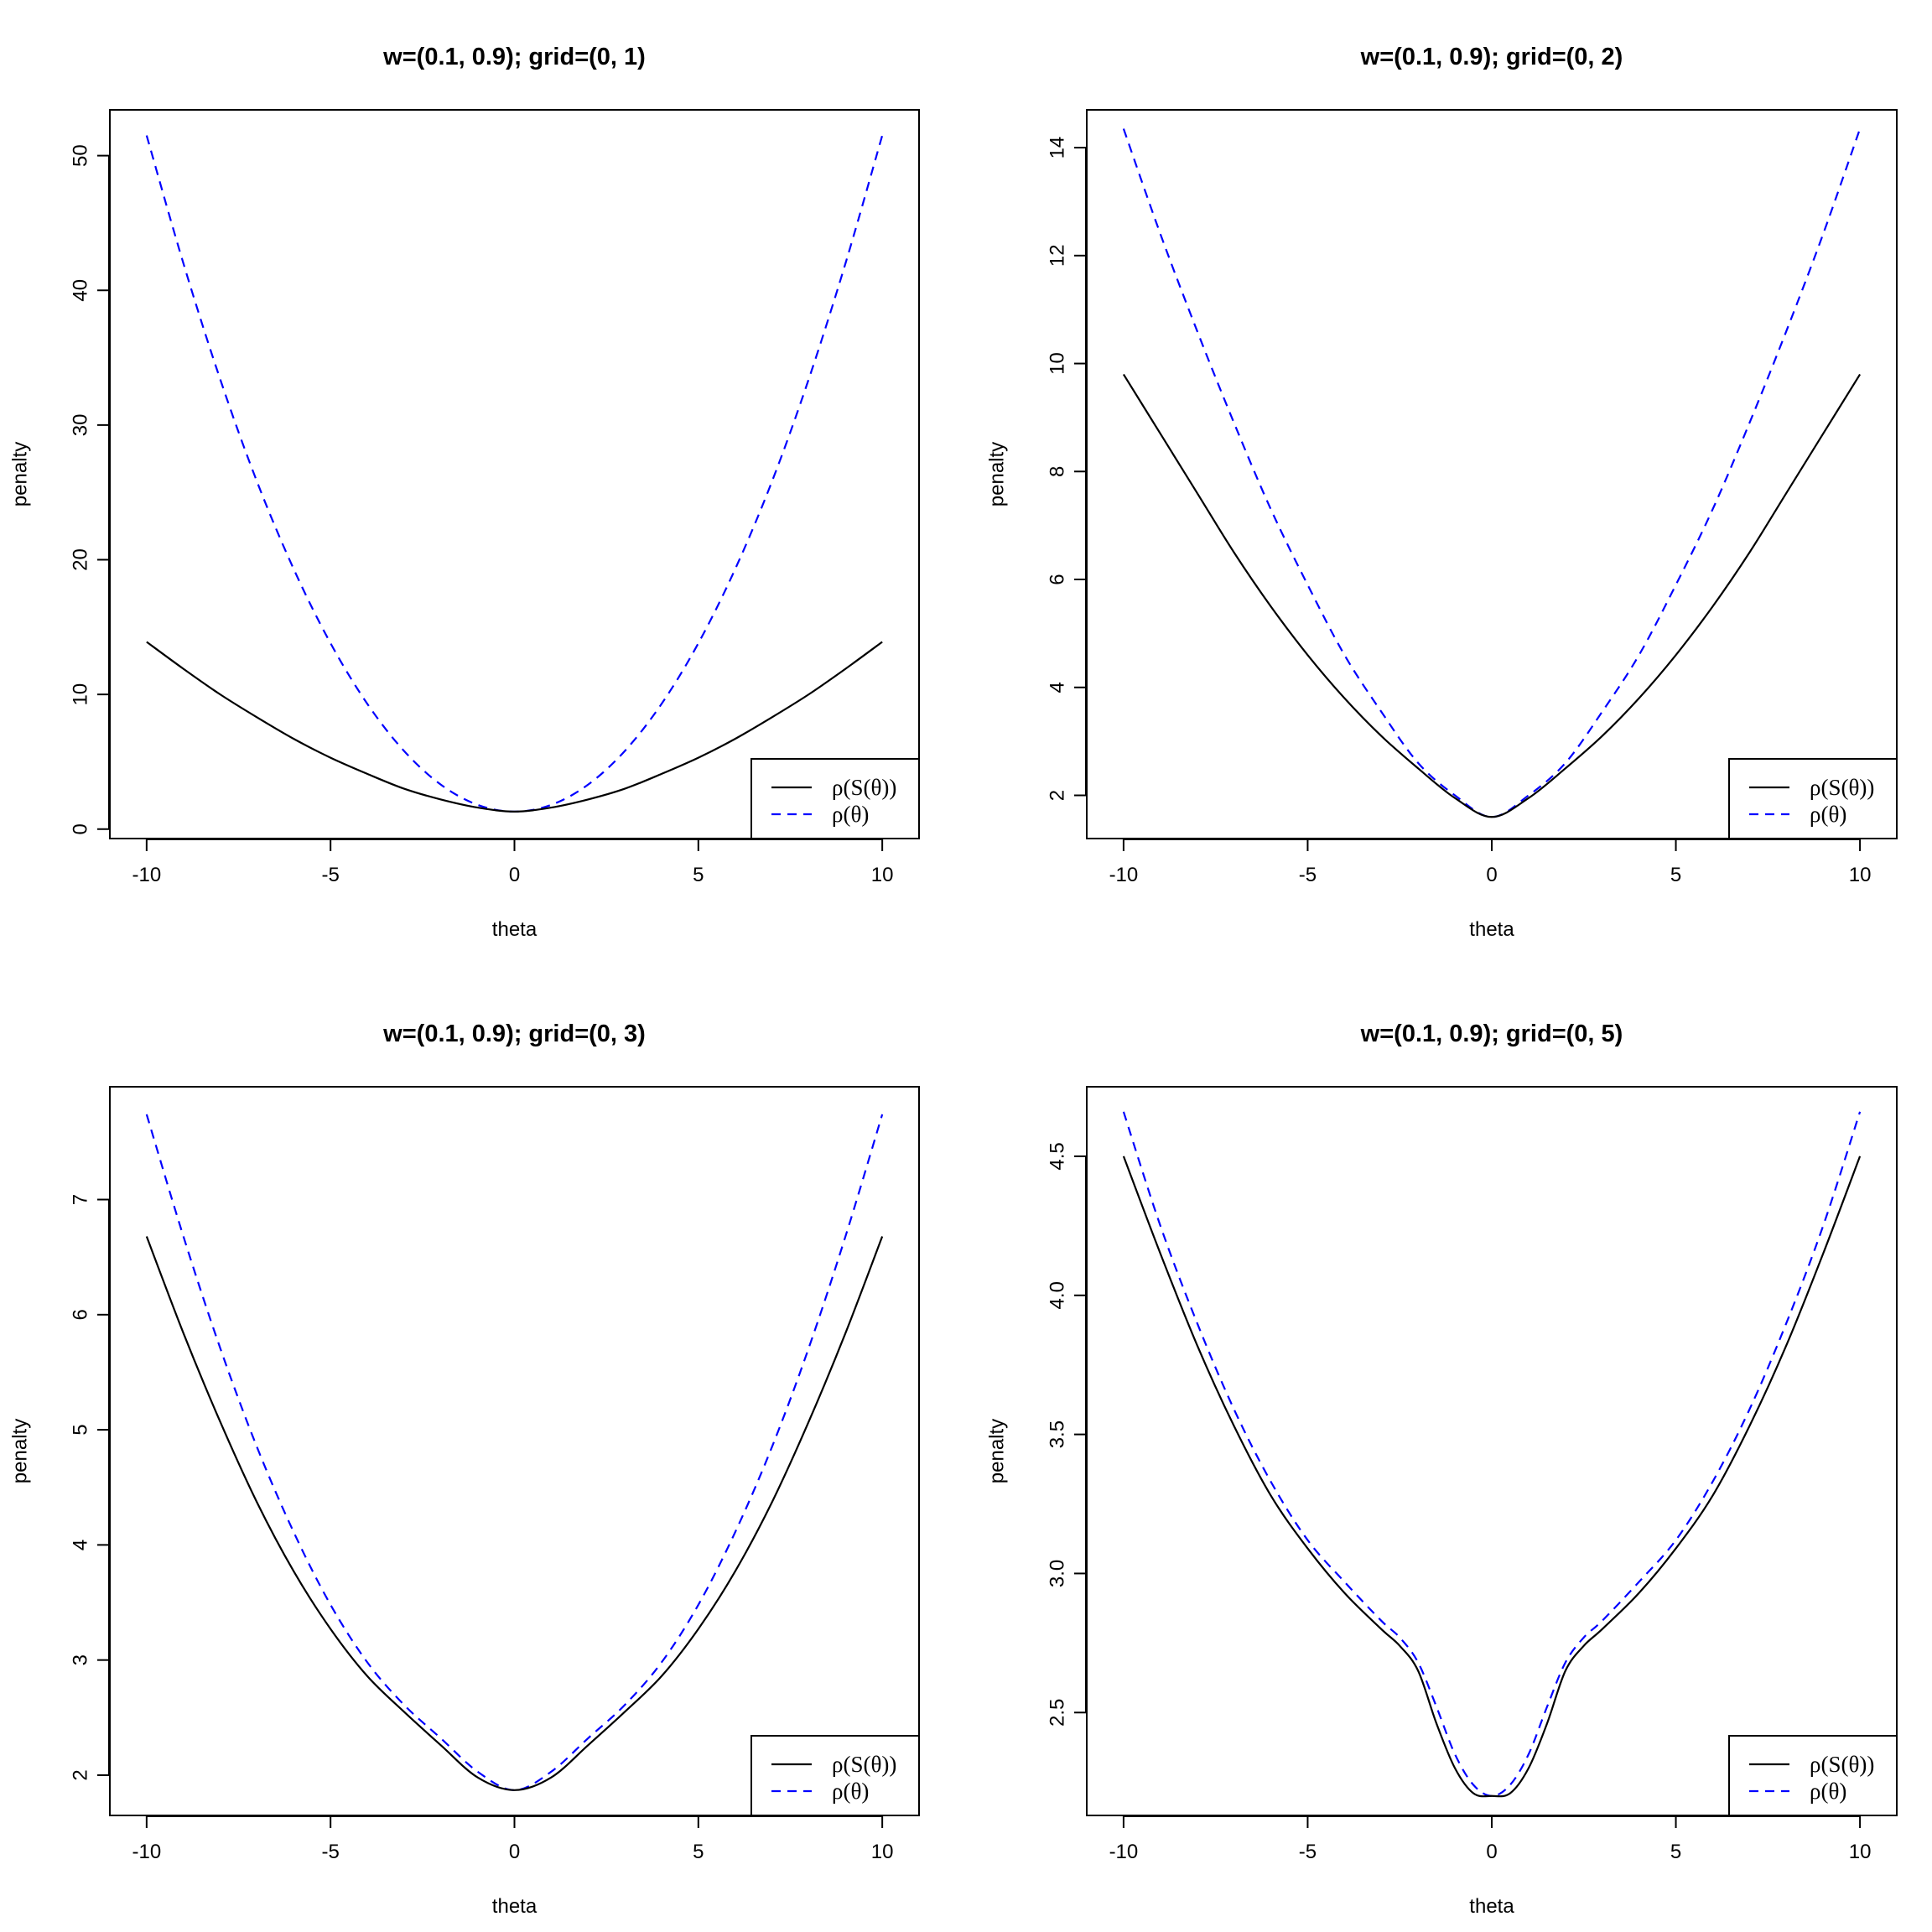  Describe the element at coordinates (81, 828) in the screenshot. I see `y-tick-label: 0` at that location.